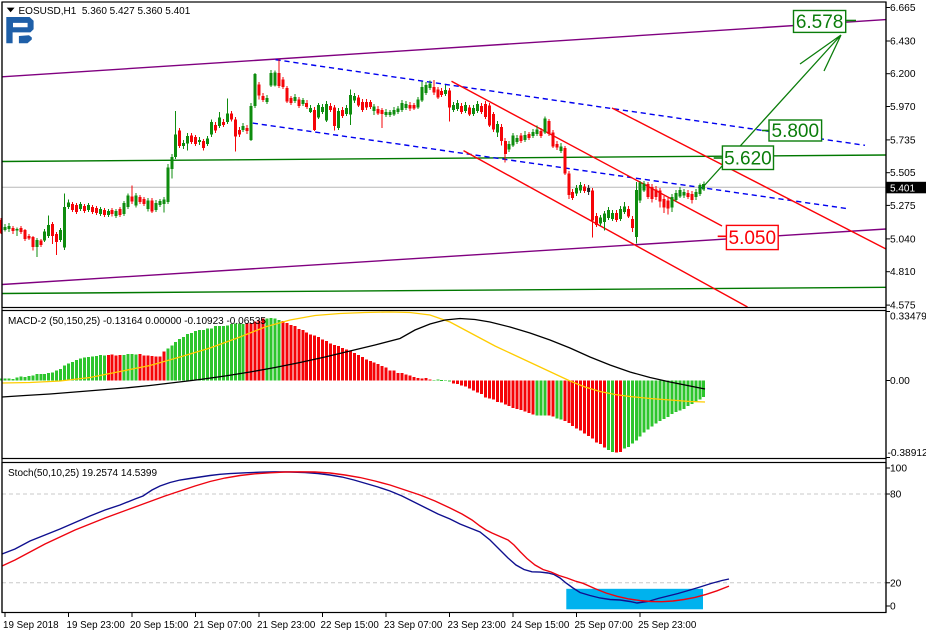 This screenshot has height=639, width=926. I want to click on svg-text: 25 Sep 07:00, so click(604, 625).